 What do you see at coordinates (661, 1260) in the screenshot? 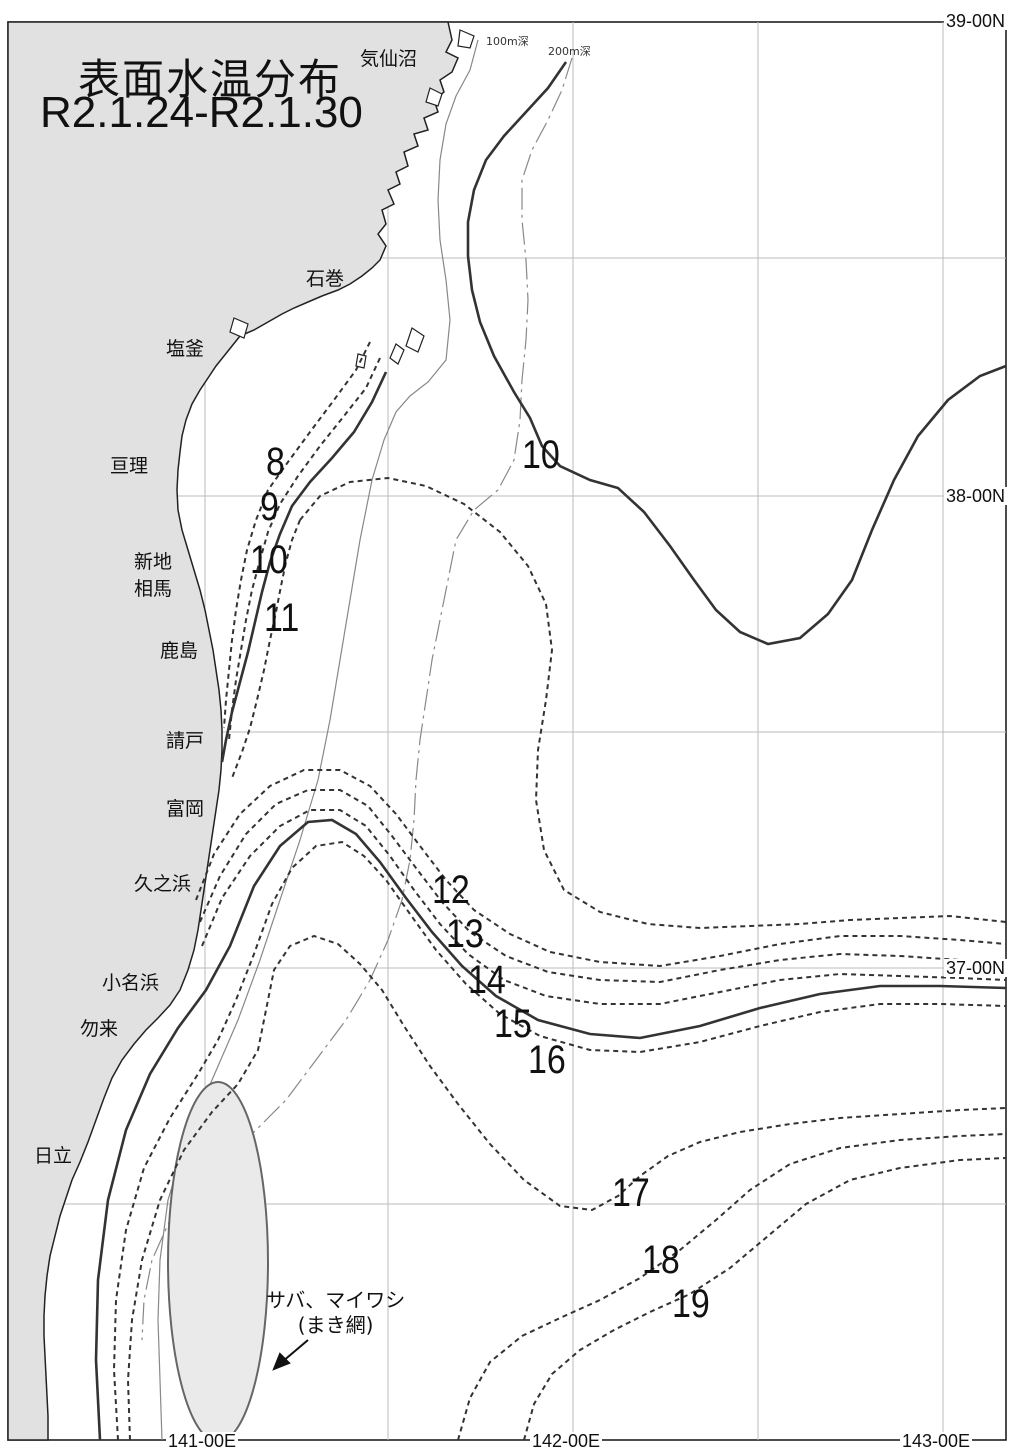
I see `isotherm-label-18: 18` at bounding box center [661, 1260].